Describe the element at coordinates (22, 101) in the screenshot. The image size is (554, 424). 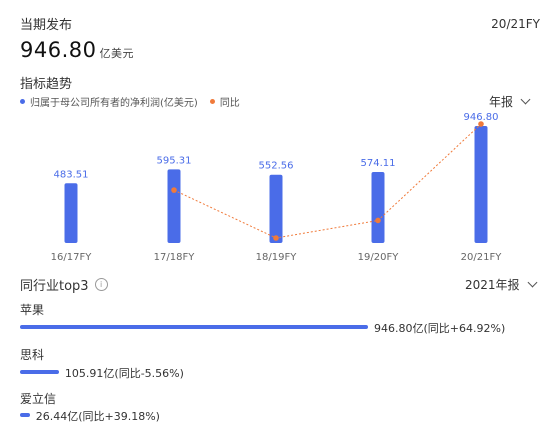
I see `legend-bar-swatch` at that location.